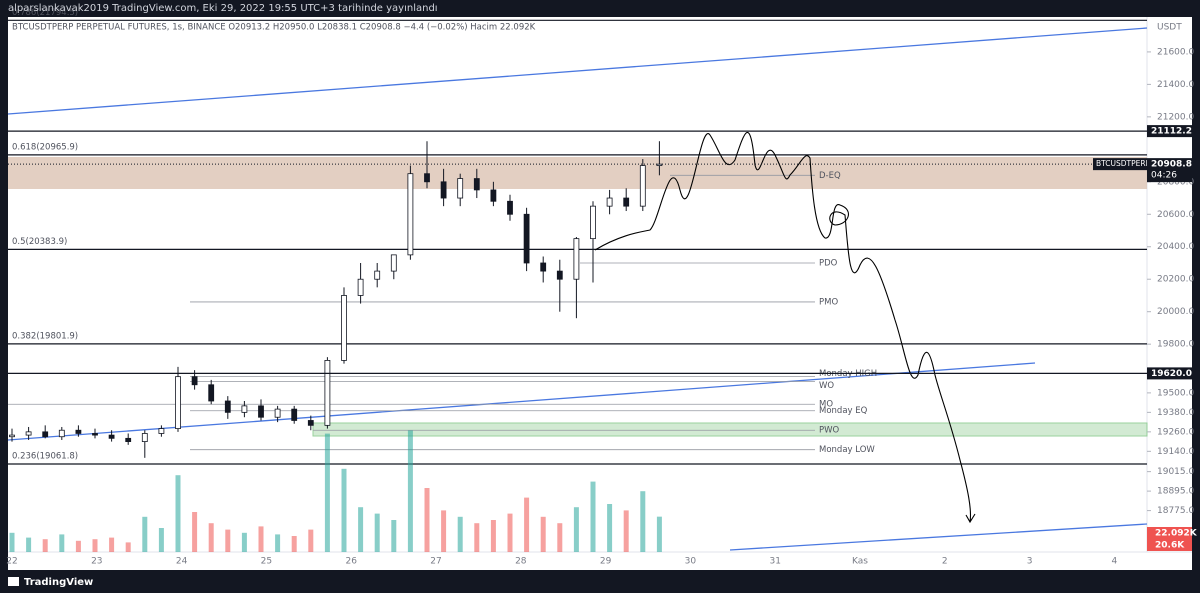 This screenshot has width=1200, height=593. I want to click on y-tick-label: 21400.0, so click(1175, 85).